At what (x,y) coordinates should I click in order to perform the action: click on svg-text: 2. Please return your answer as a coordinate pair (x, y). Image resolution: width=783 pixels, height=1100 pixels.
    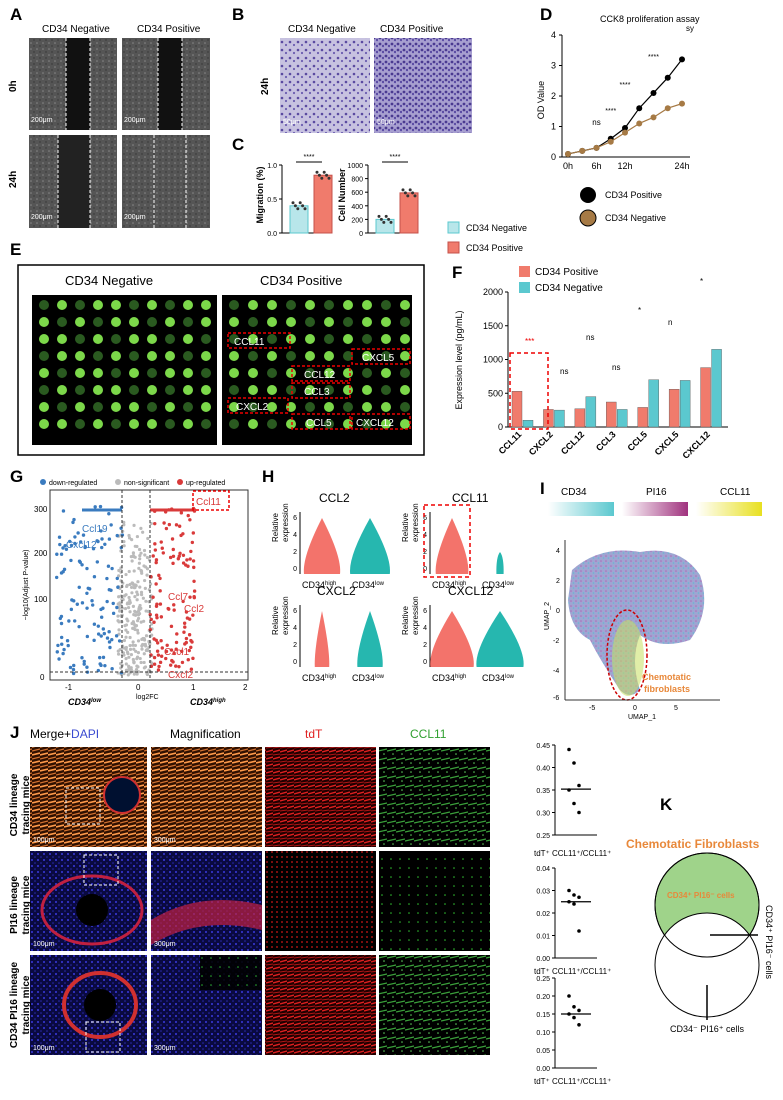
    Looking at the image, I should click on (558, 581).